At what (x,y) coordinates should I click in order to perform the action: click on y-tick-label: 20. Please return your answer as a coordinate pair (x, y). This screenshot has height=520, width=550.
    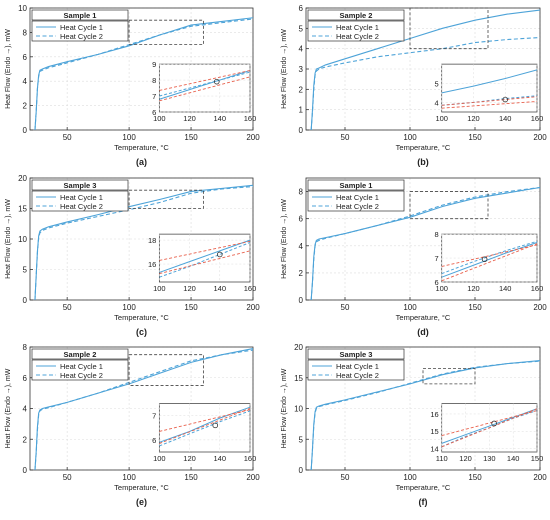
    Looking at the image, I should click on (22, 178).